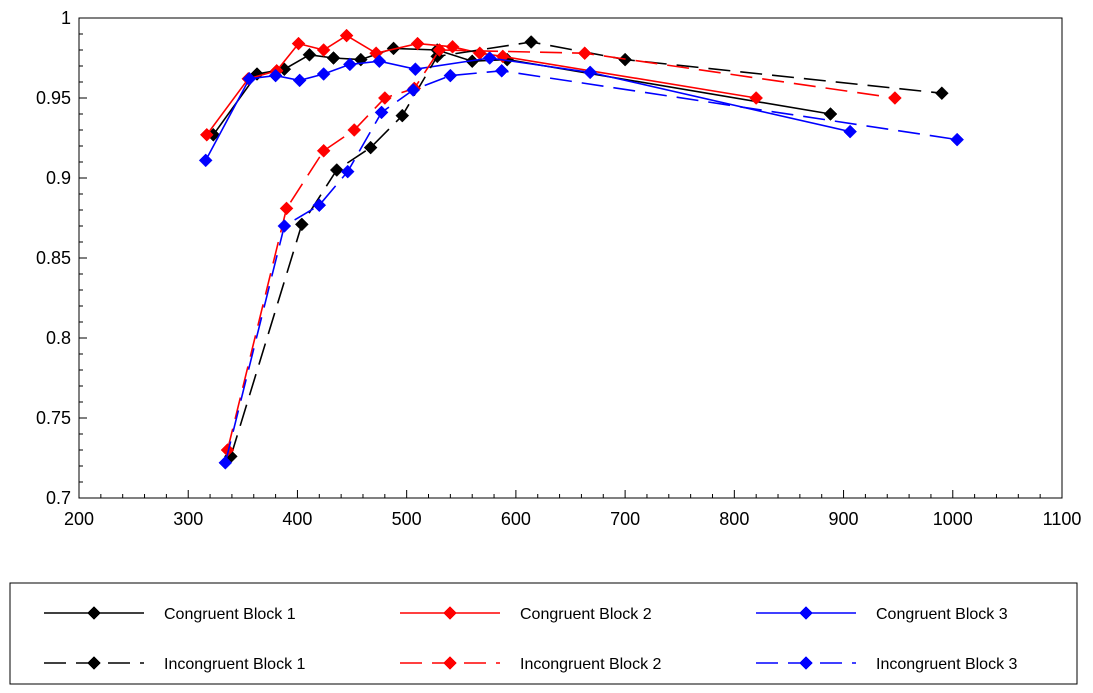 This screenshot has height=693, width=1093. I want to click on x-tick-label: 1100, so click(1062, 519).